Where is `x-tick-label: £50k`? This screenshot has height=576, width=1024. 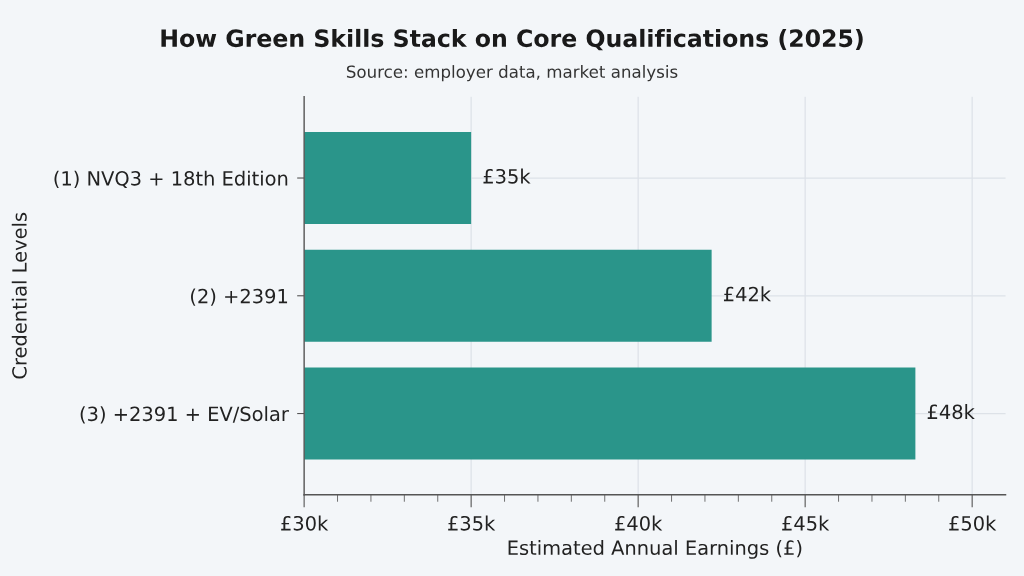 x-tick-label: £50k is located at coordinates (973, 523).